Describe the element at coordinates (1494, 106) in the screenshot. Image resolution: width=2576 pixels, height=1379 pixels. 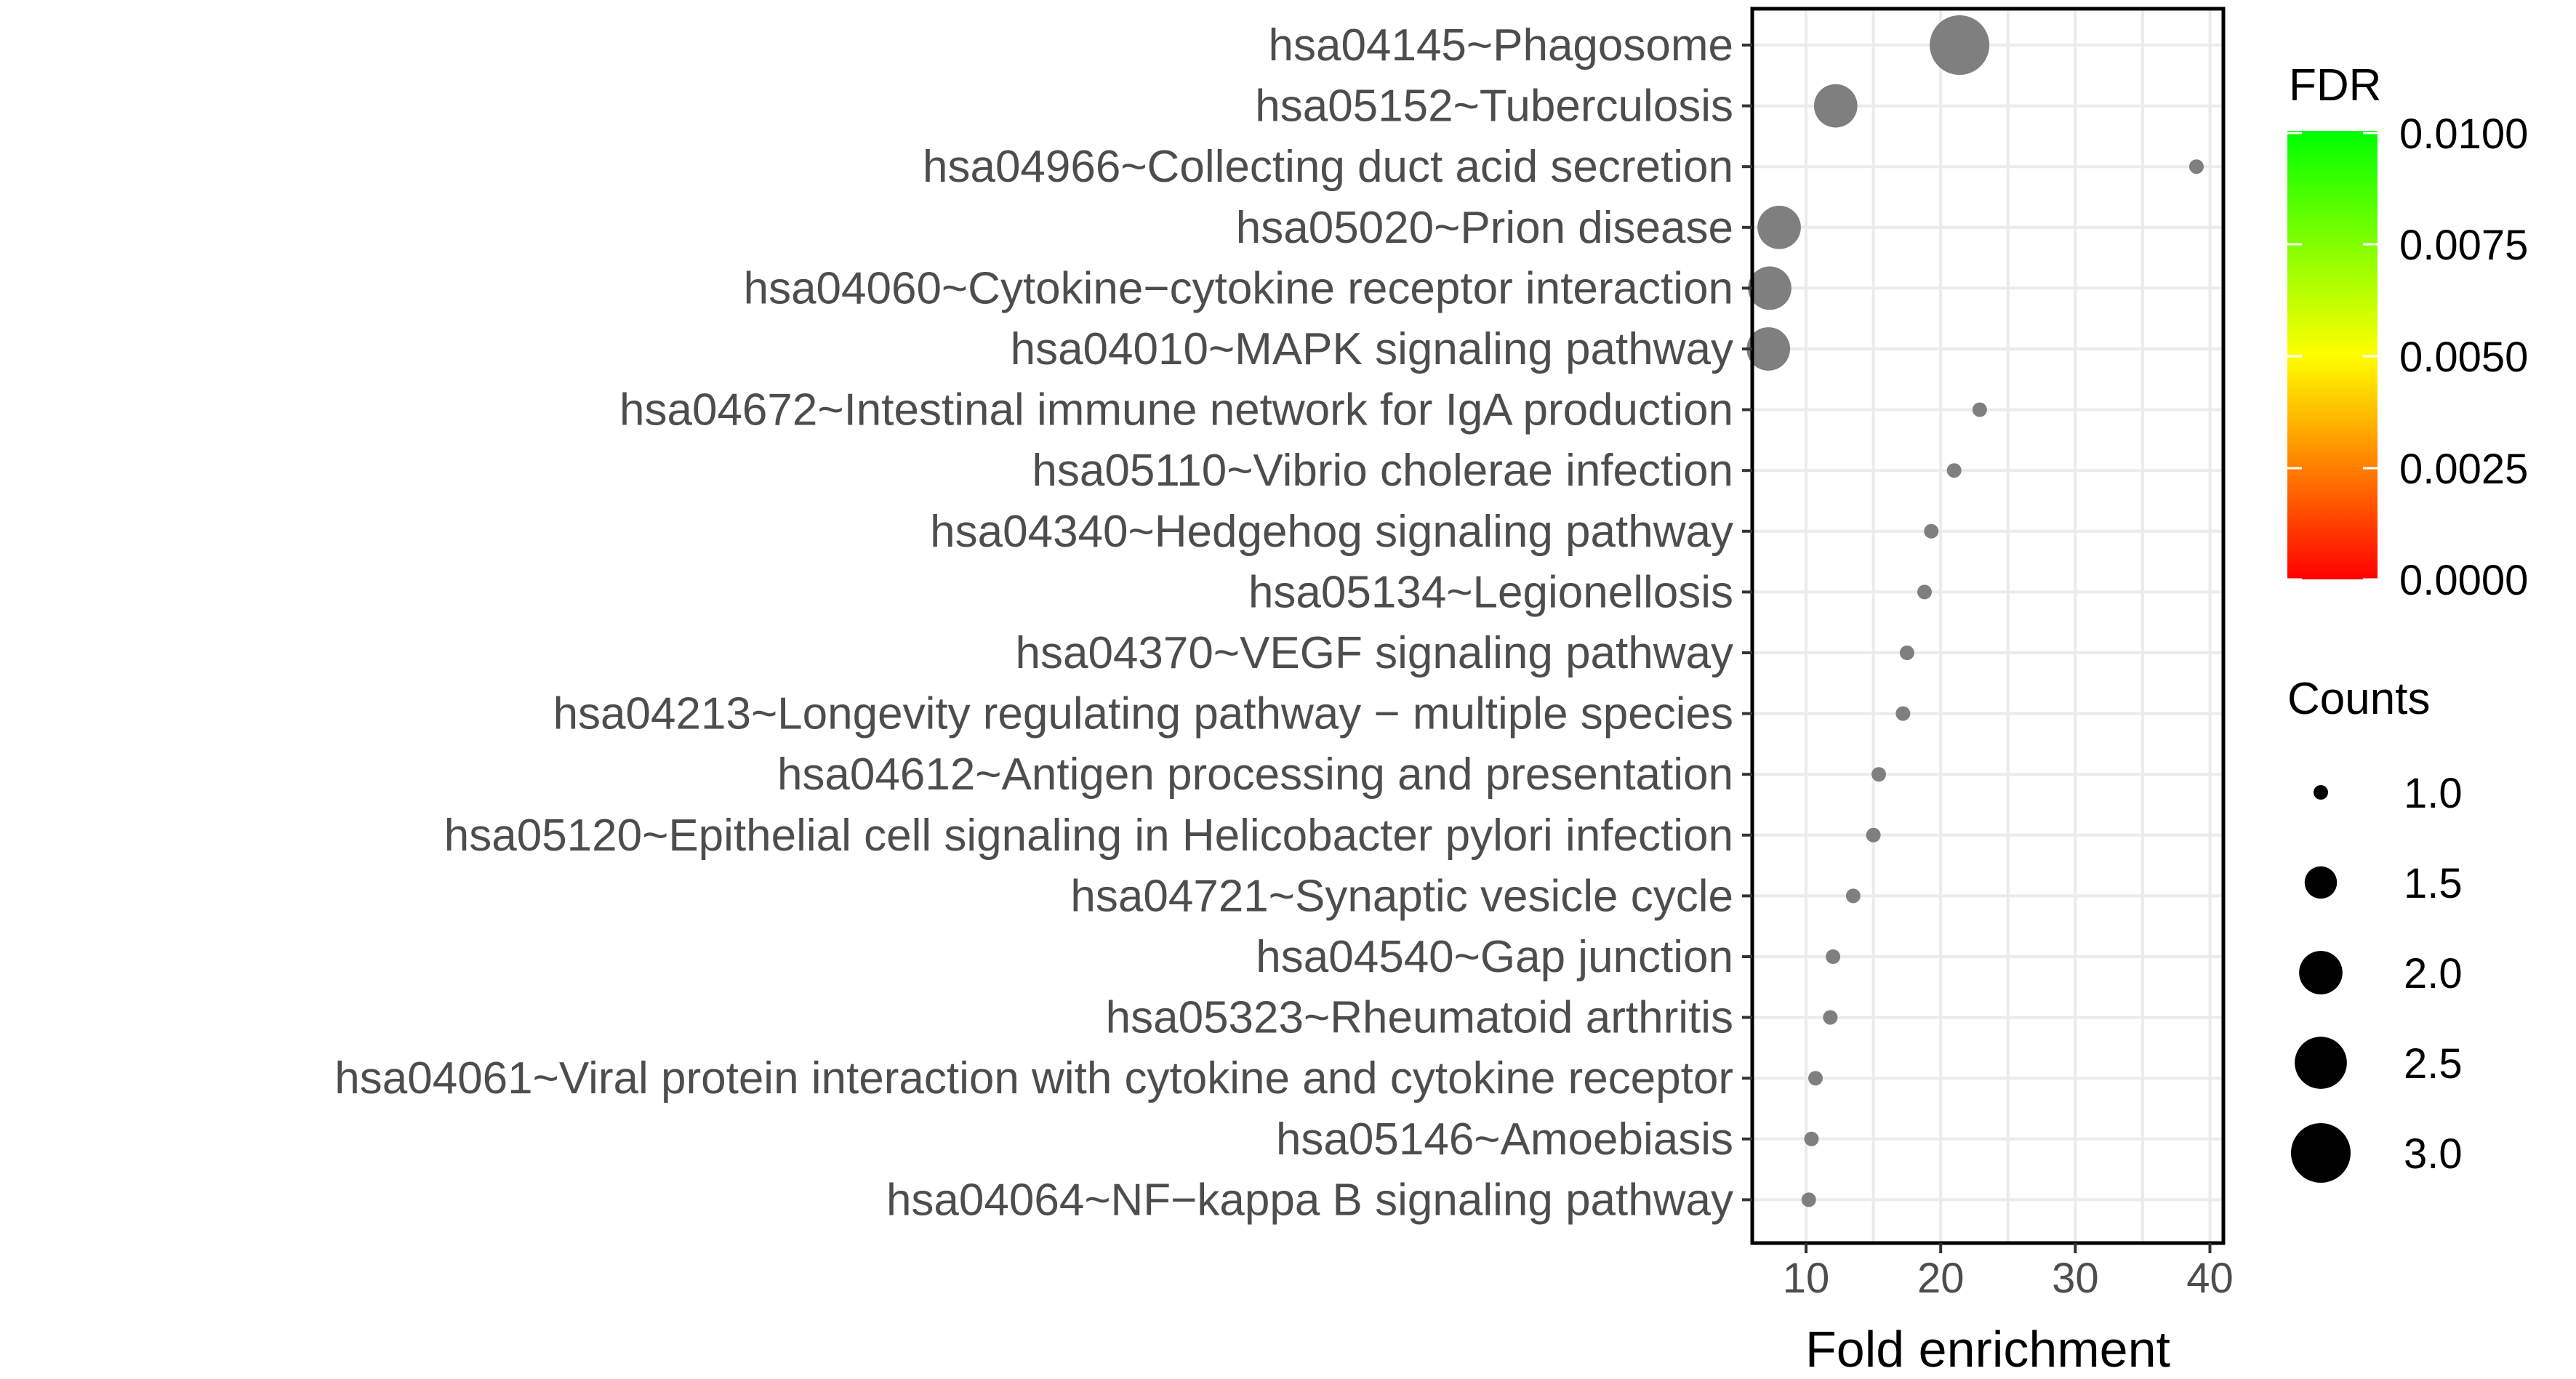
I see `category-label: hsa05152~Tuberculosis` at that location.